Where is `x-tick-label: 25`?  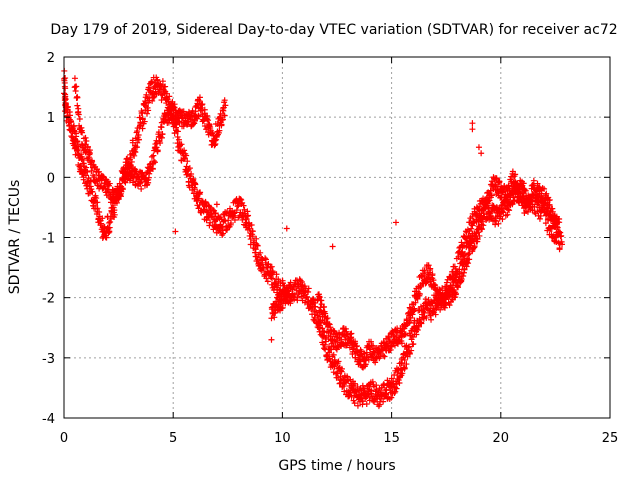 x-tick-label: 25 is located at coordinates (610, 438).